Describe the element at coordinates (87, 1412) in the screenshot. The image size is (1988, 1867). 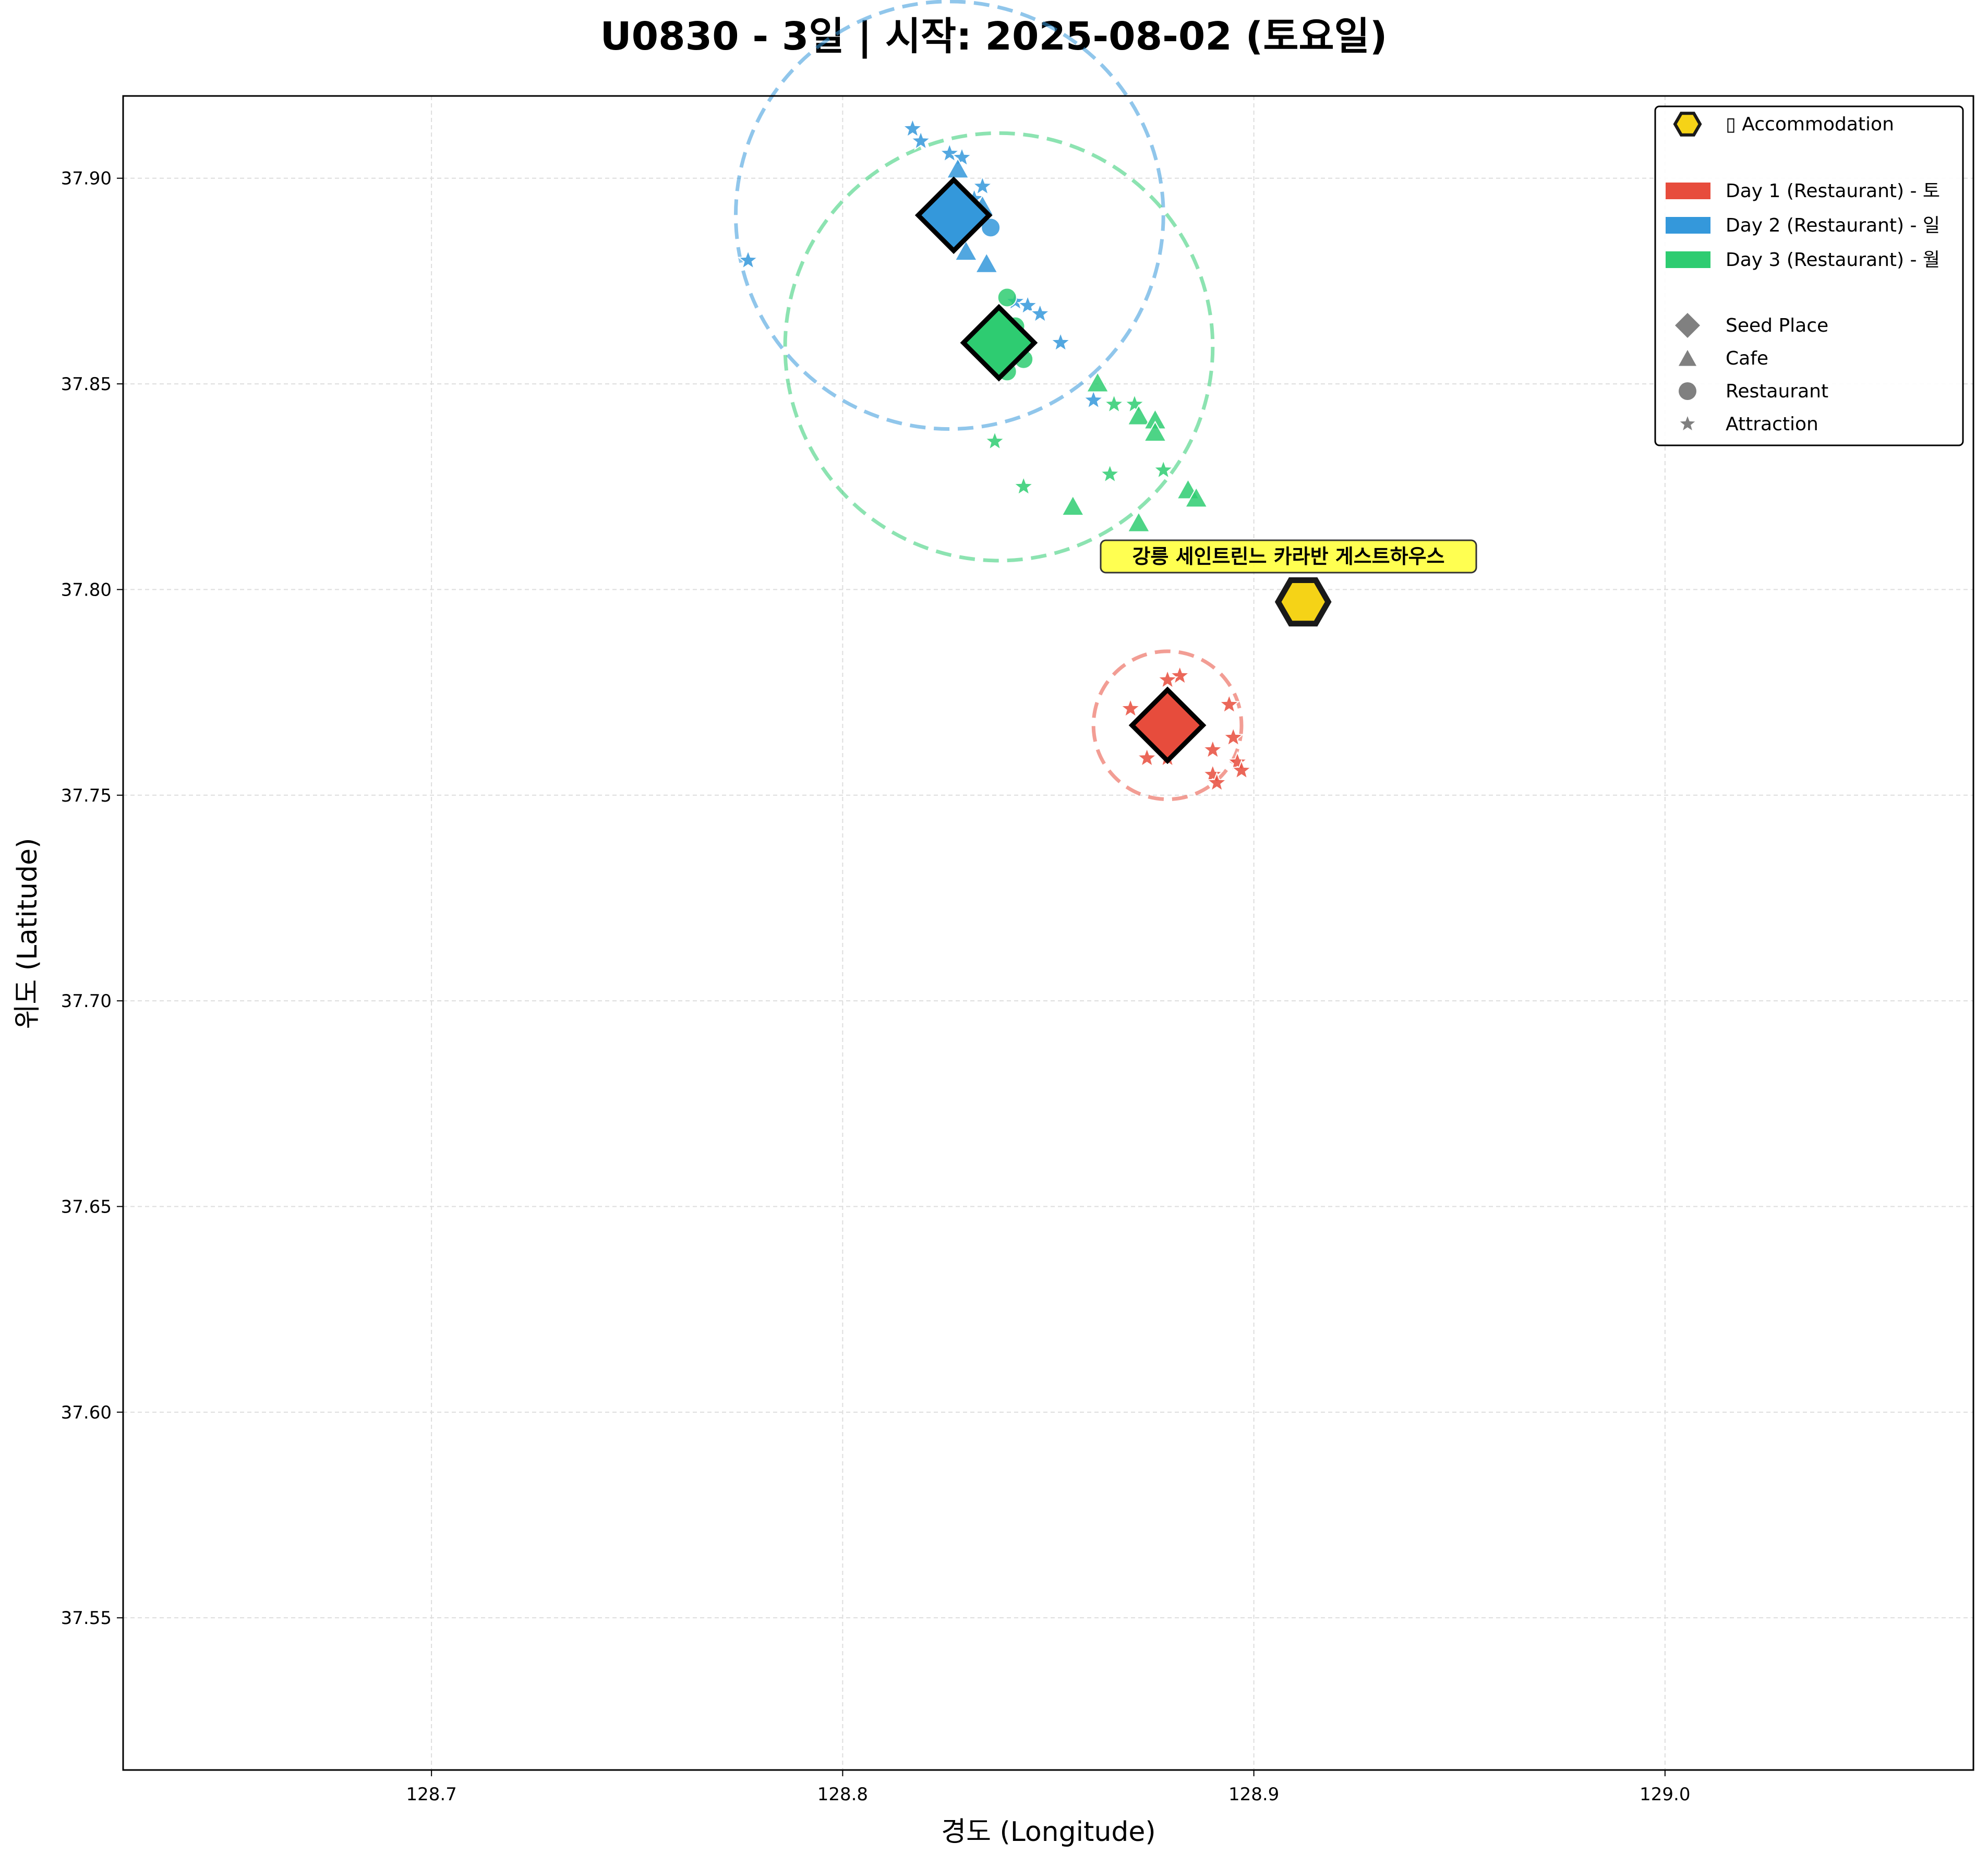
I see `y-tick-label: 37.60` at that location.